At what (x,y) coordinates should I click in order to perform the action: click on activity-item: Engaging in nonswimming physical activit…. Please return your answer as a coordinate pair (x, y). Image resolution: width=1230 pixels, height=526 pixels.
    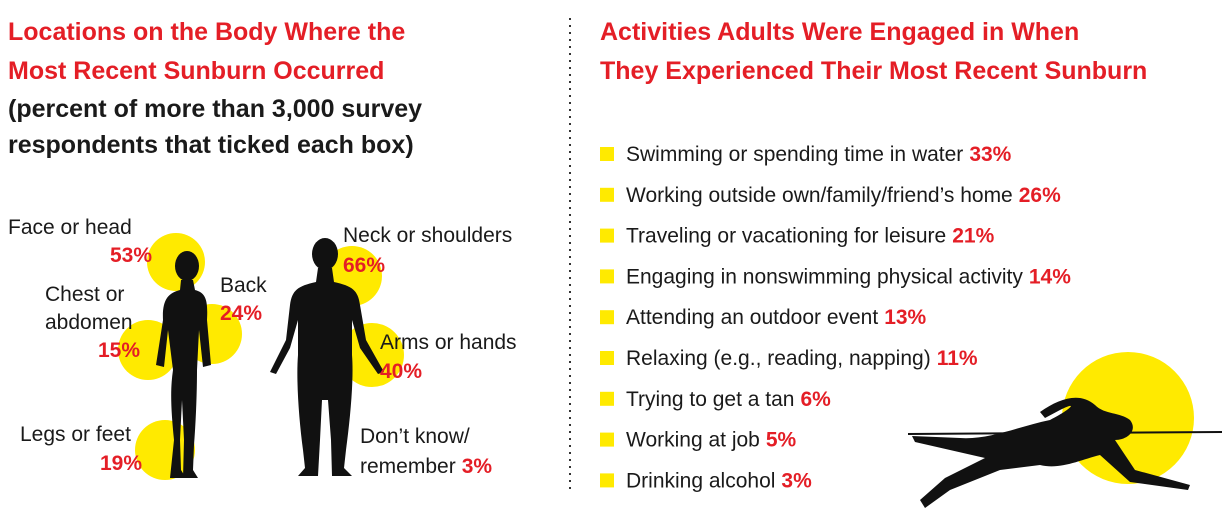
    Looking at the image, I should click on (848, 276).